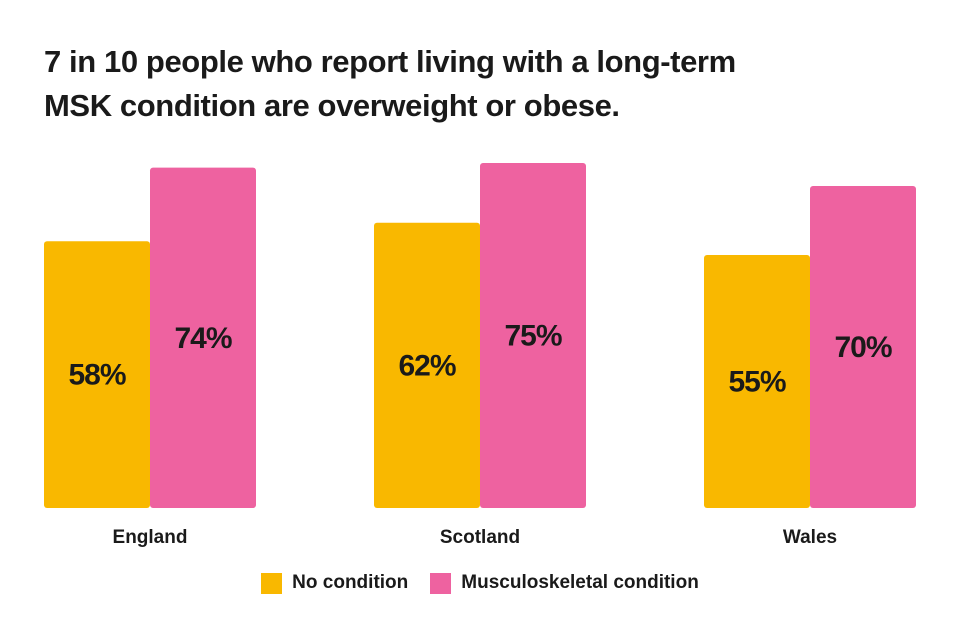 The image size is (960, 640). I want to click on data-label-scotland-msk-condition: 75%, so click(532, 336).